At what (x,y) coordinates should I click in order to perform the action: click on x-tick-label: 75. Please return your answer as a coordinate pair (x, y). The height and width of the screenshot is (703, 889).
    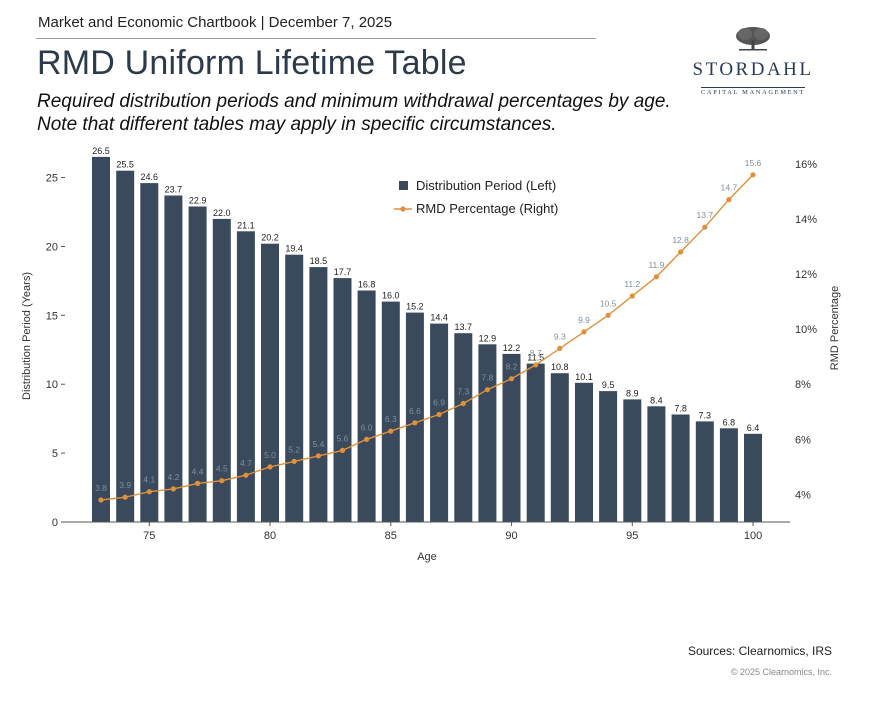
    Looking at the image, I should click on (149, 536).